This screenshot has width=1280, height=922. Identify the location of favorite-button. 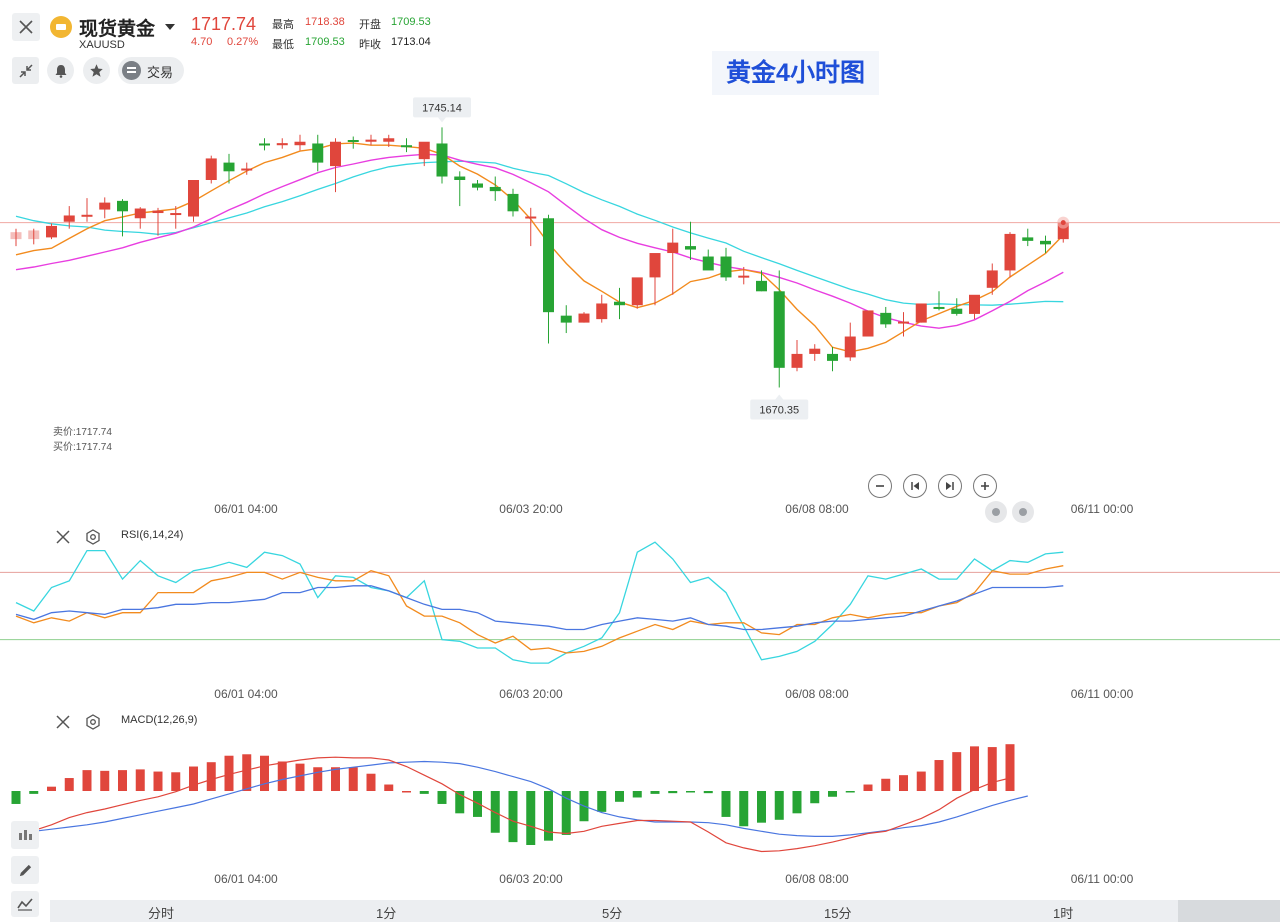
(96, 70).